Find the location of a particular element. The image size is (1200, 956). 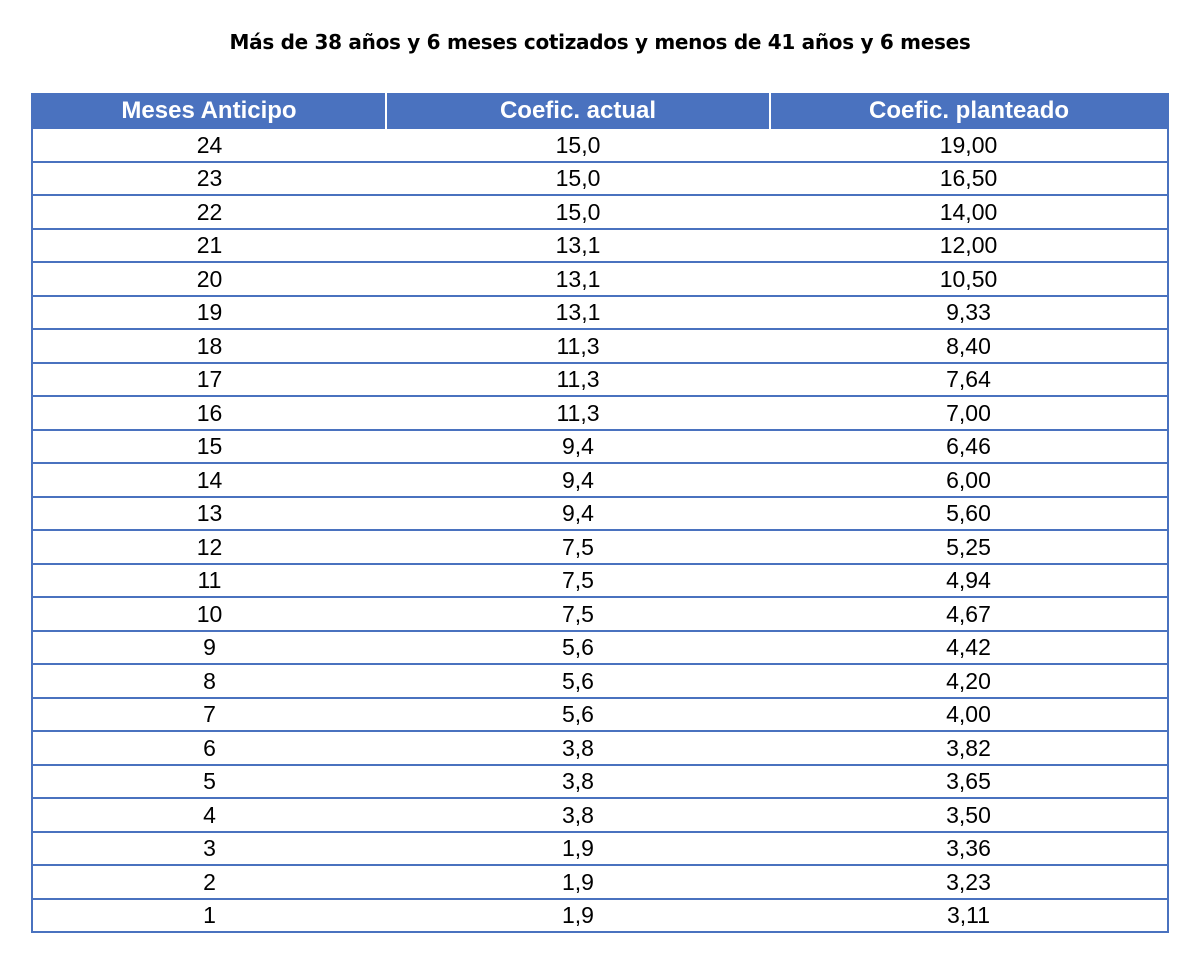

table-row: 3 1,9 3,36 is located at coordinates (600, 847).